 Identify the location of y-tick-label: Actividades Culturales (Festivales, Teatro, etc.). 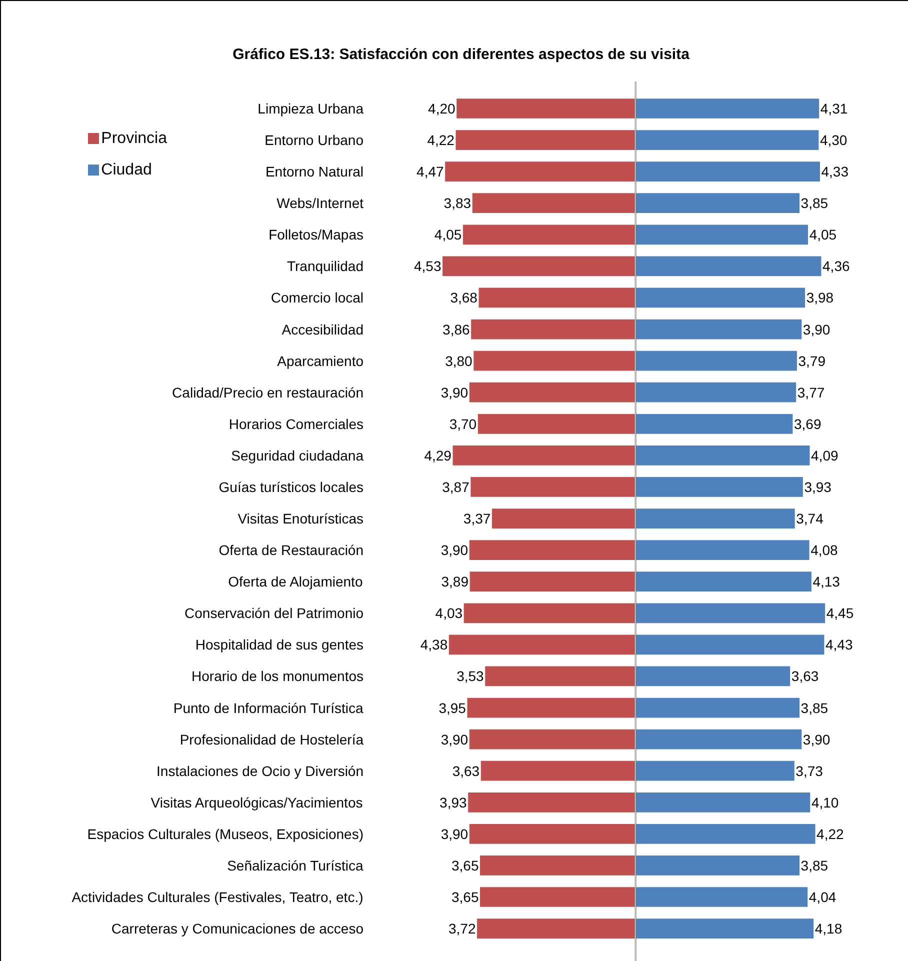
(218, 897).